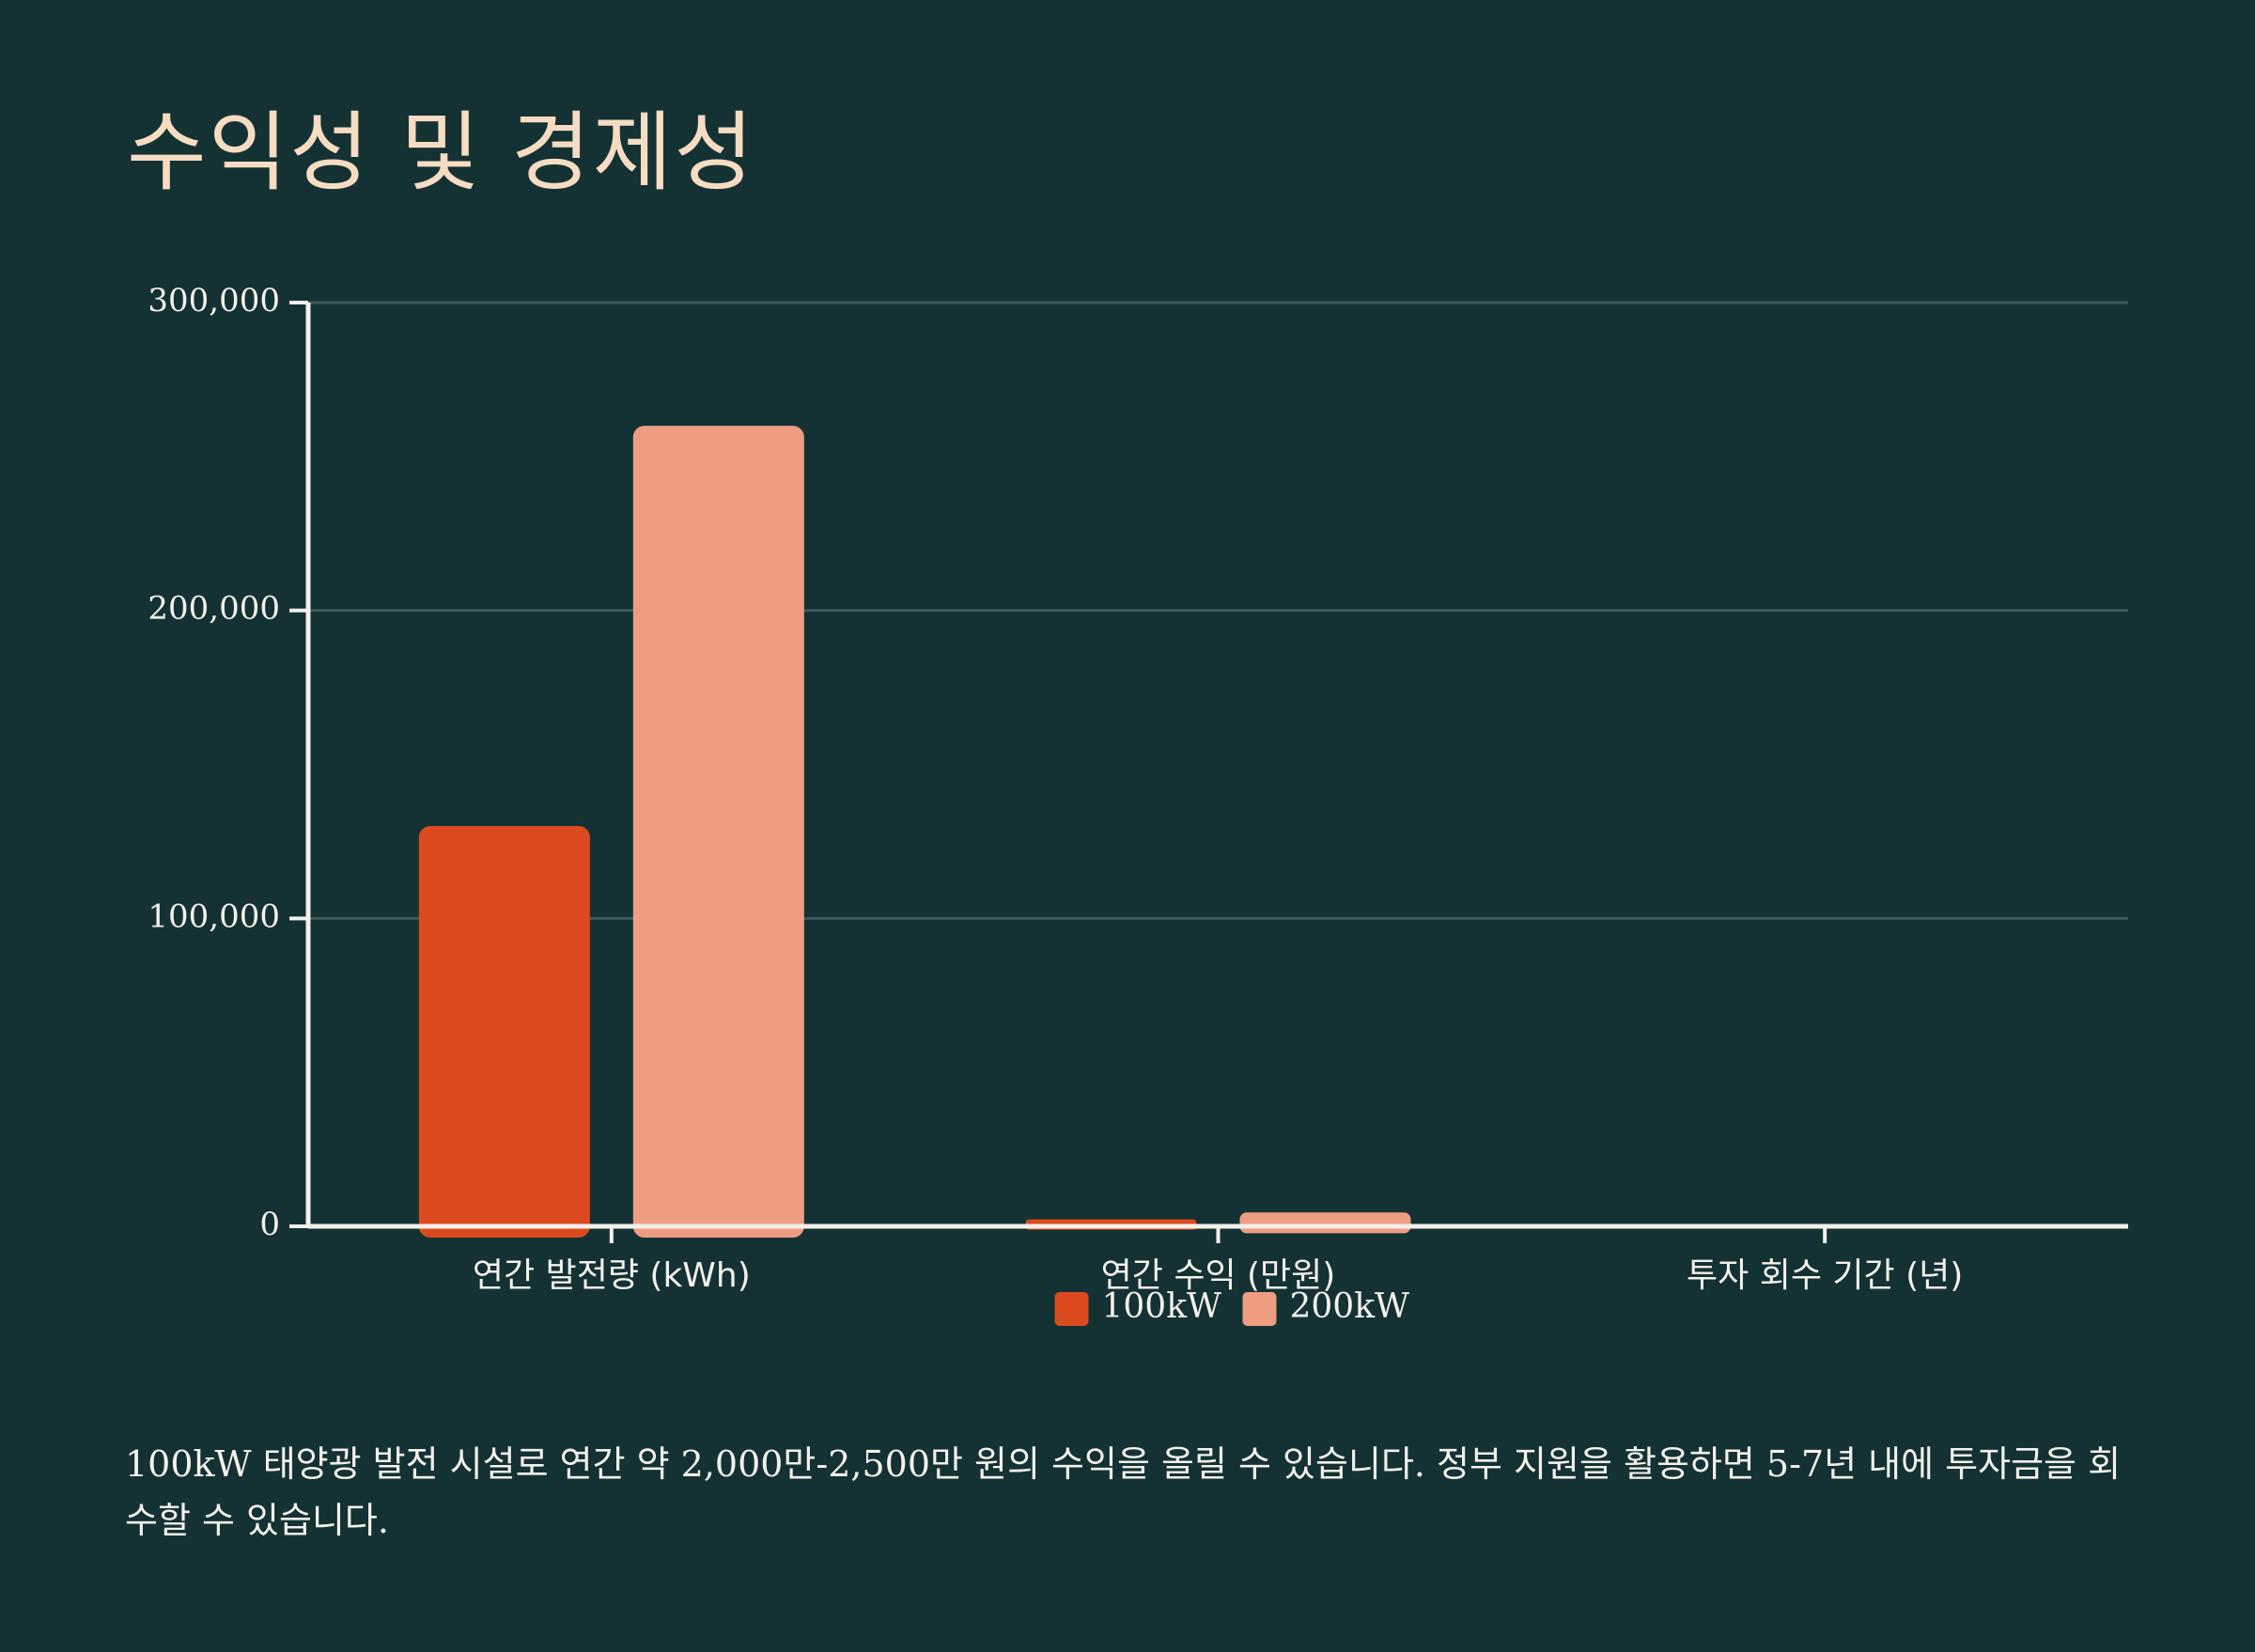 The height and width of the screenshot is (1652, 2255). I want to click on page-title: 수익성 및 경제성, so click(441, 152).